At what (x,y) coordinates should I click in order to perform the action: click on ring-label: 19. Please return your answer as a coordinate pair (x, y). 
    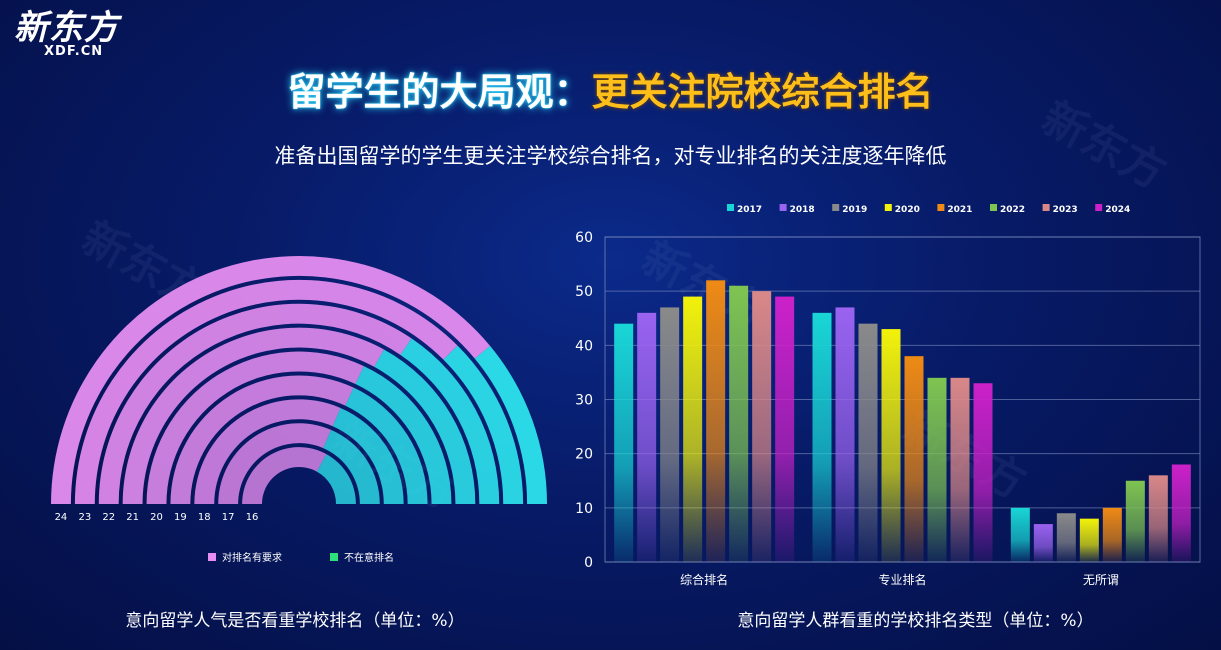
    Looking at the image, I should click on (180, 517).